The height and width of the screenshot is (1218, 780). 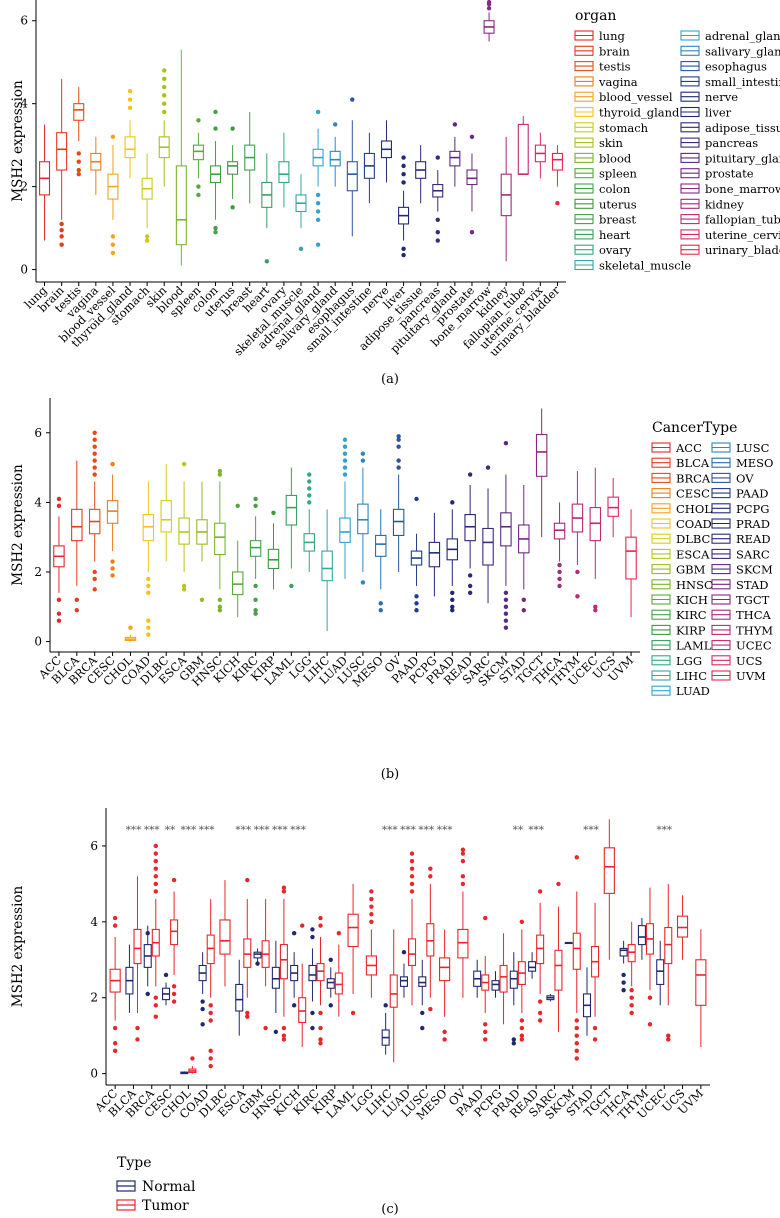 What do you see at coordinates (693, 478) in the screenshot?
I see `legend-label: BRCA` at bounding box center [693, 478].